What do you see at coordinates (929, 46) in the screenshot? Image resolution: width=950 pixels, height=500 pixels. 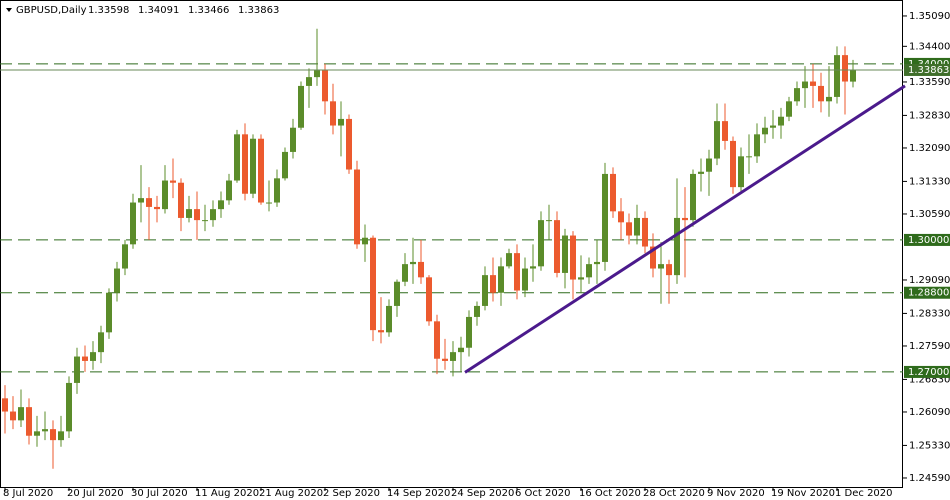 I see `y-tick-label: 1.34400` at bounding box center [929, 46].